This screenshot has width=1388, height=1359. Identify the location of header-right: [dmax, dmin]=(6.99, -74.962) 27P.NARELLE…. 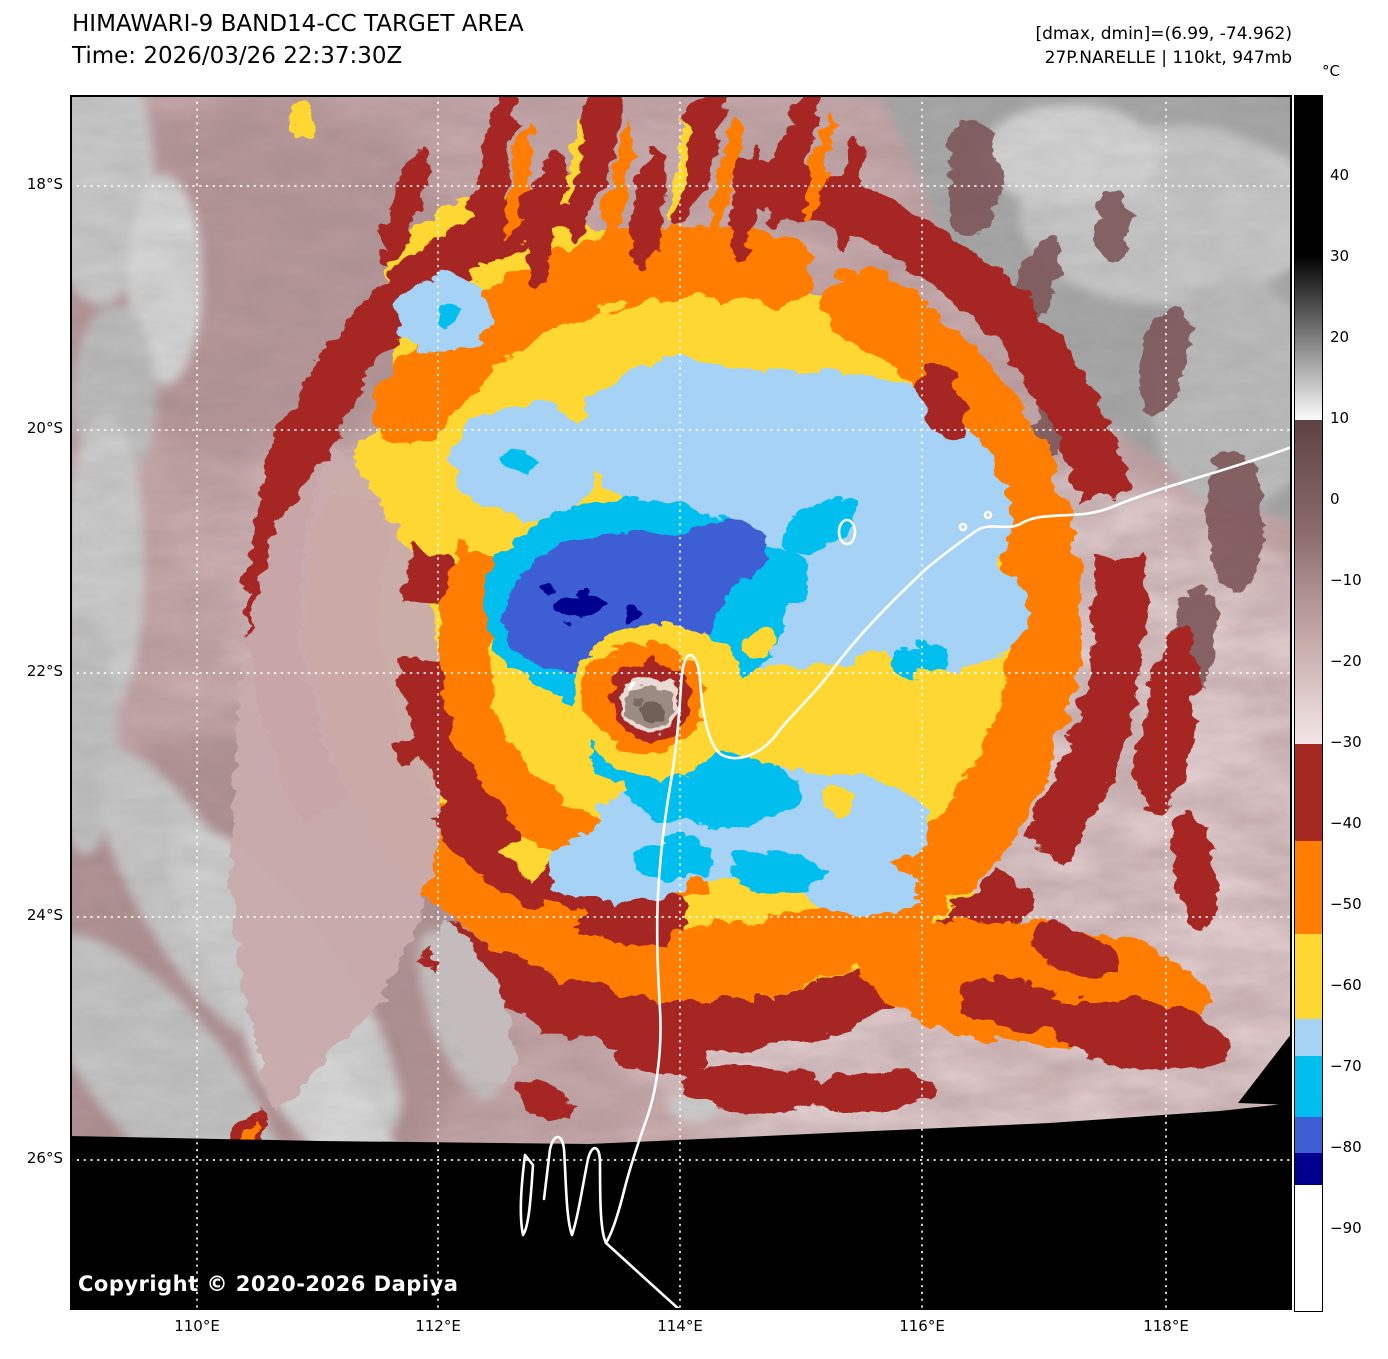
(1163, 46).